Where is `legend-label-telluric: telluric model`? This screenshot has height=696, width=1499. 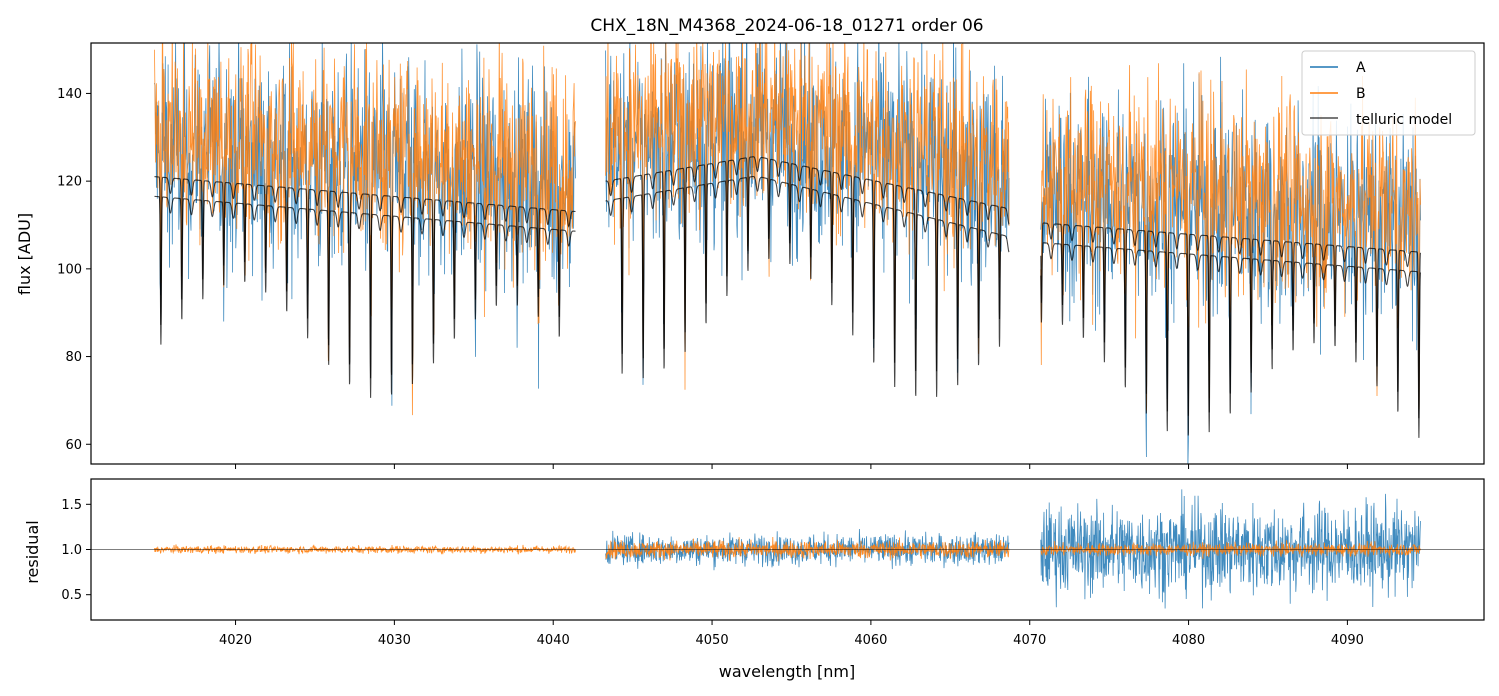 legend-label-telluric: telluric model is located at coordinates (1404, 120).